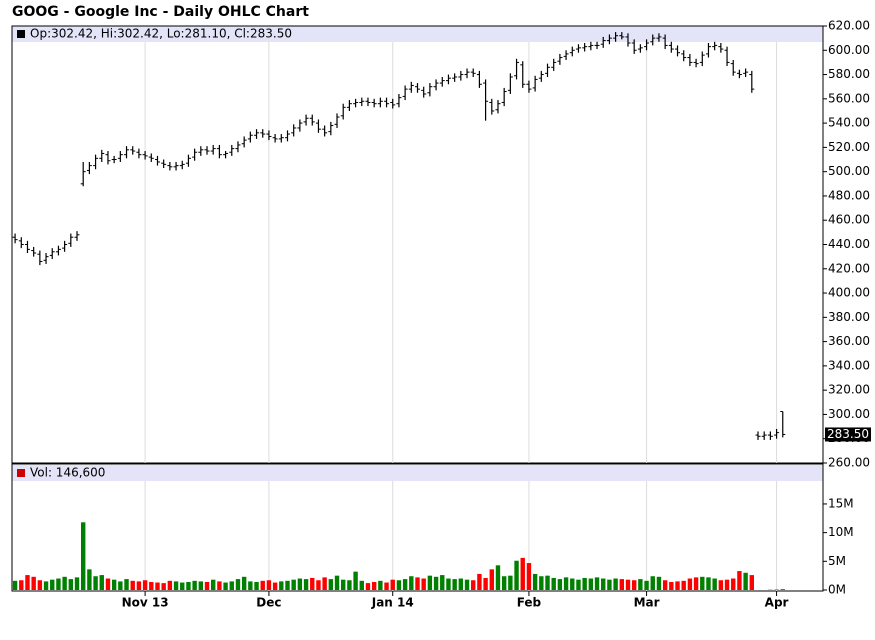 The height and width of the screenshot is (640, 875). What do you see at coordinates (392, 603) in the screenshot?
I see `x-tick-label: Jan 14` at bounding box center [392, 603].